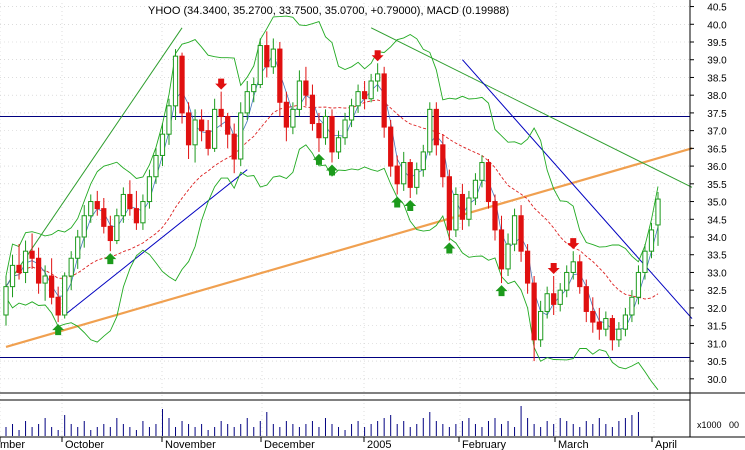 This screenshot has height=450, width=745. Describe the element at coordinates (709, 425) in the screenshot. I see `volume-unit-label: x1000` at that location.